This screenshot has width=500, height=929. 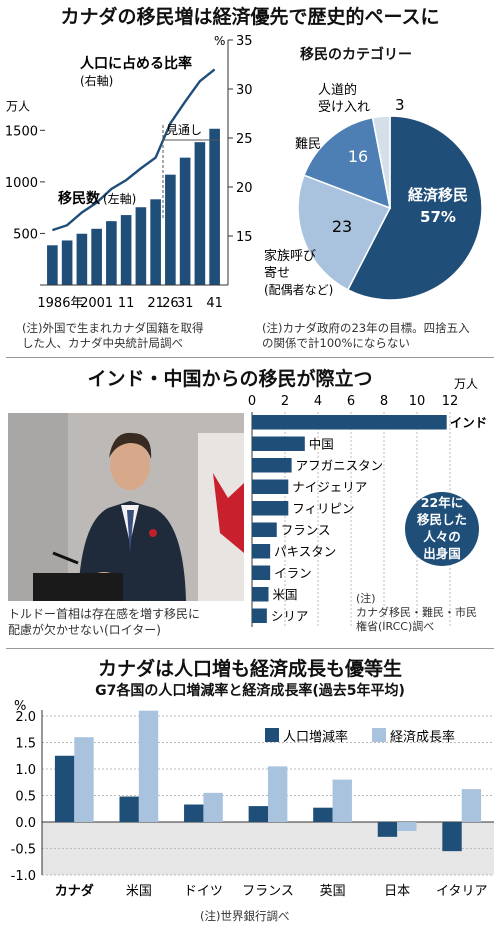 What do you see at coordinates (417, 401) in the screenshot?
I see `h-tick-label-10: 10` at bounding box center [417, 401].